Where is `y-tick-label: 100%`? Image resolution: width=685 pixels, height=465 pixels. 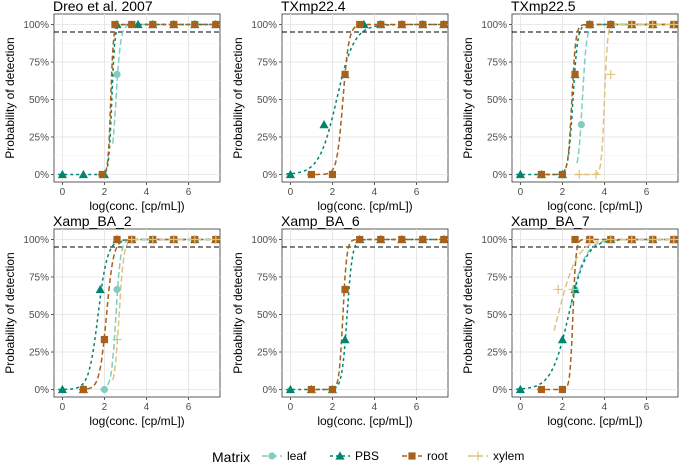
y-tick-label: 100% is located at coordinates (264, 240).